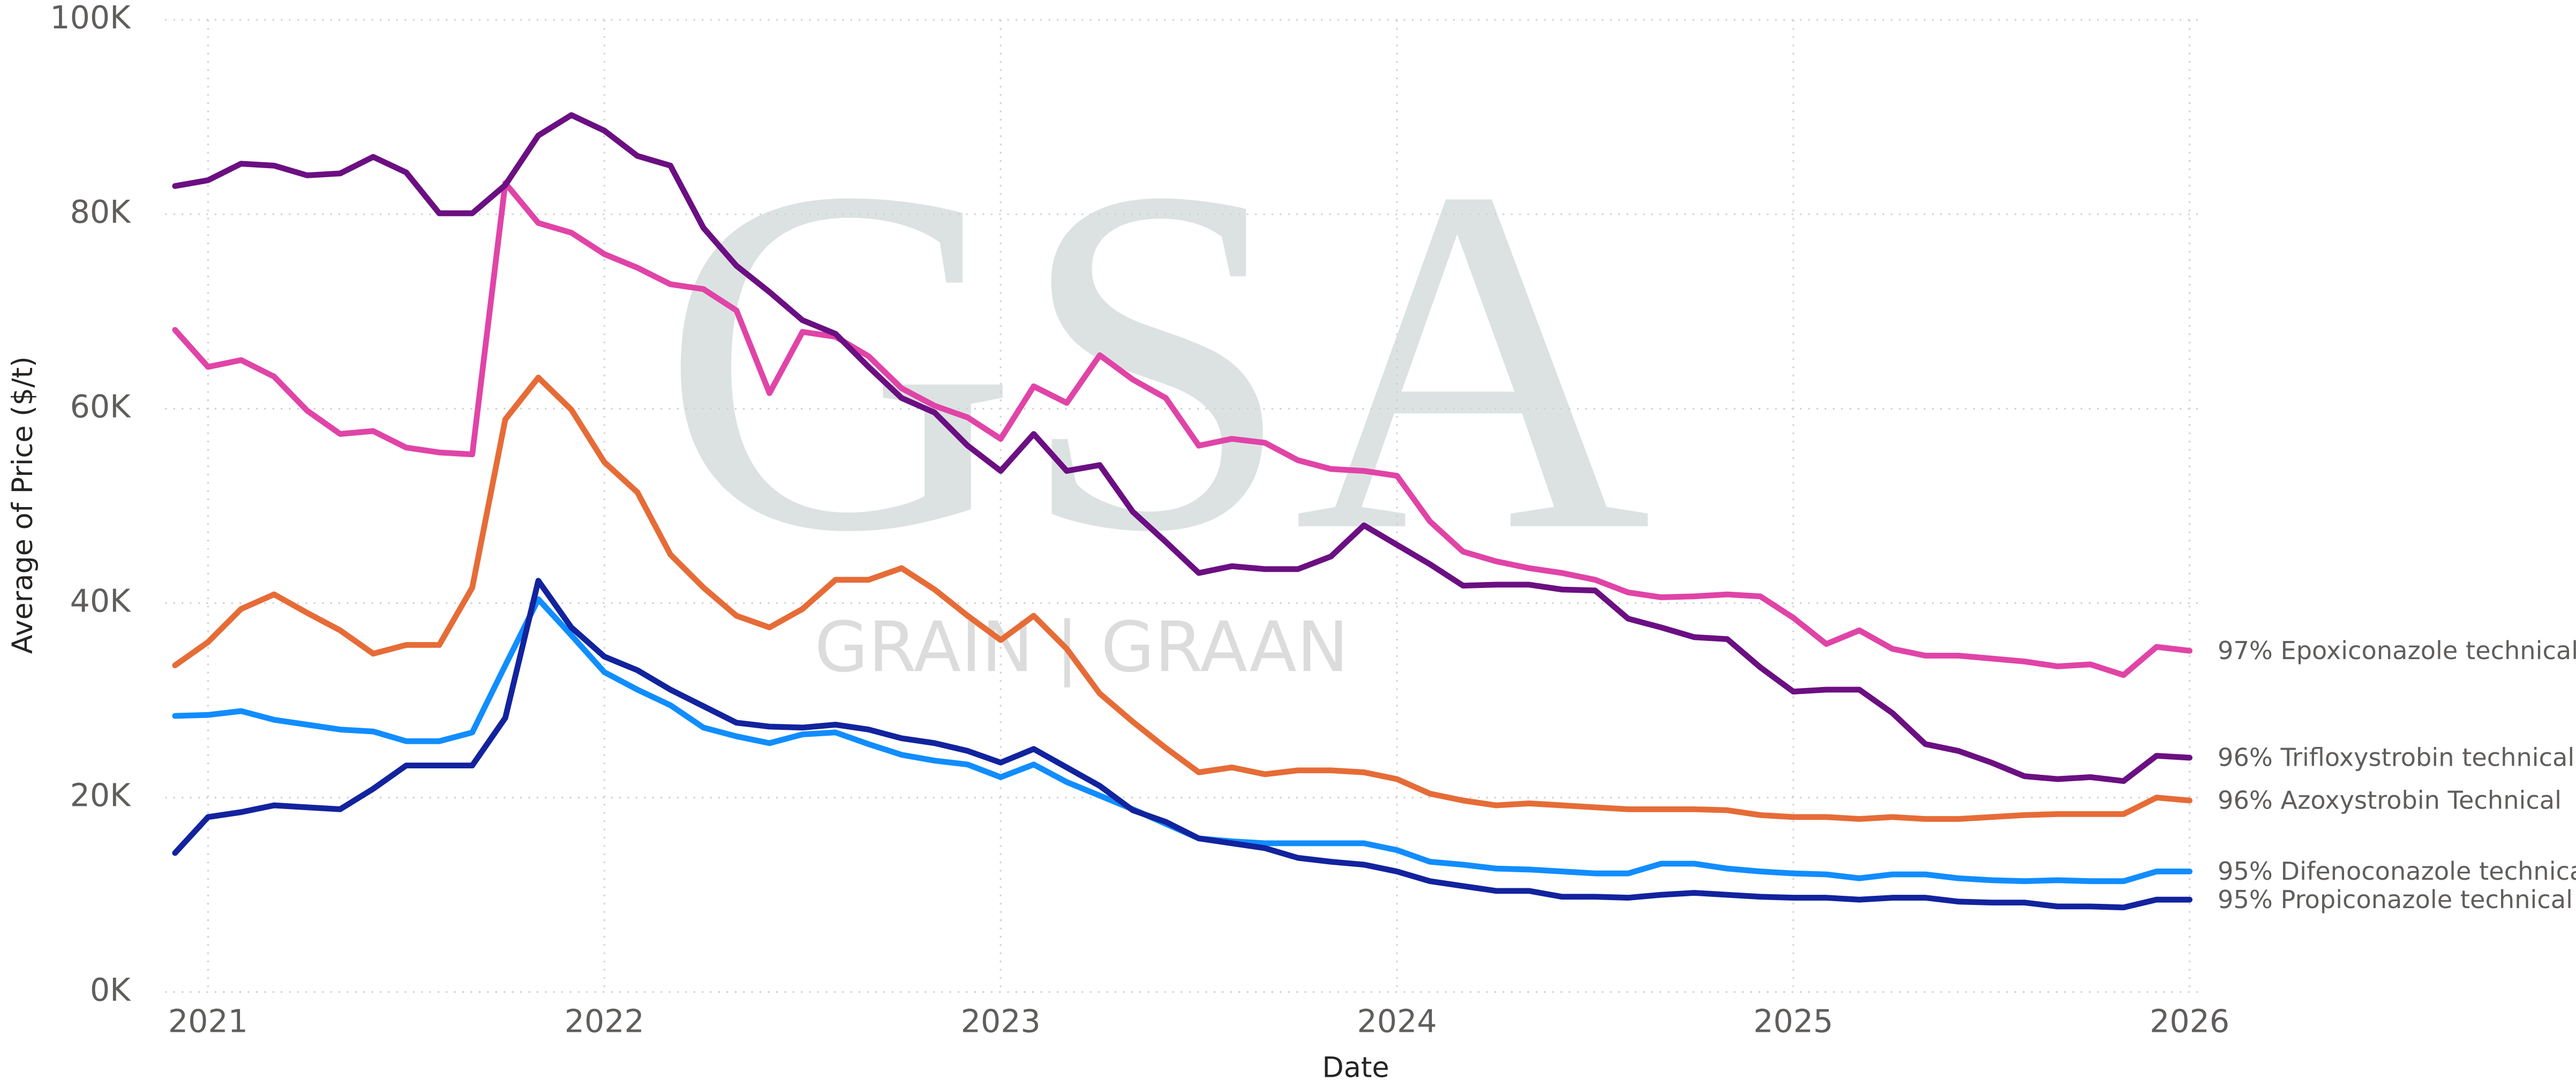 This screenshot has width=2576, height=1080. What do you see at coordinates (604, 1021) in the screenshot?
I see `x-tick-label: 2022` at bounding box center [604, 1021].